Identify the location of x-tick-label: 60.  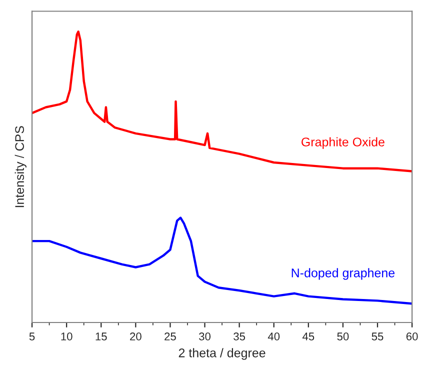
(412, 336).